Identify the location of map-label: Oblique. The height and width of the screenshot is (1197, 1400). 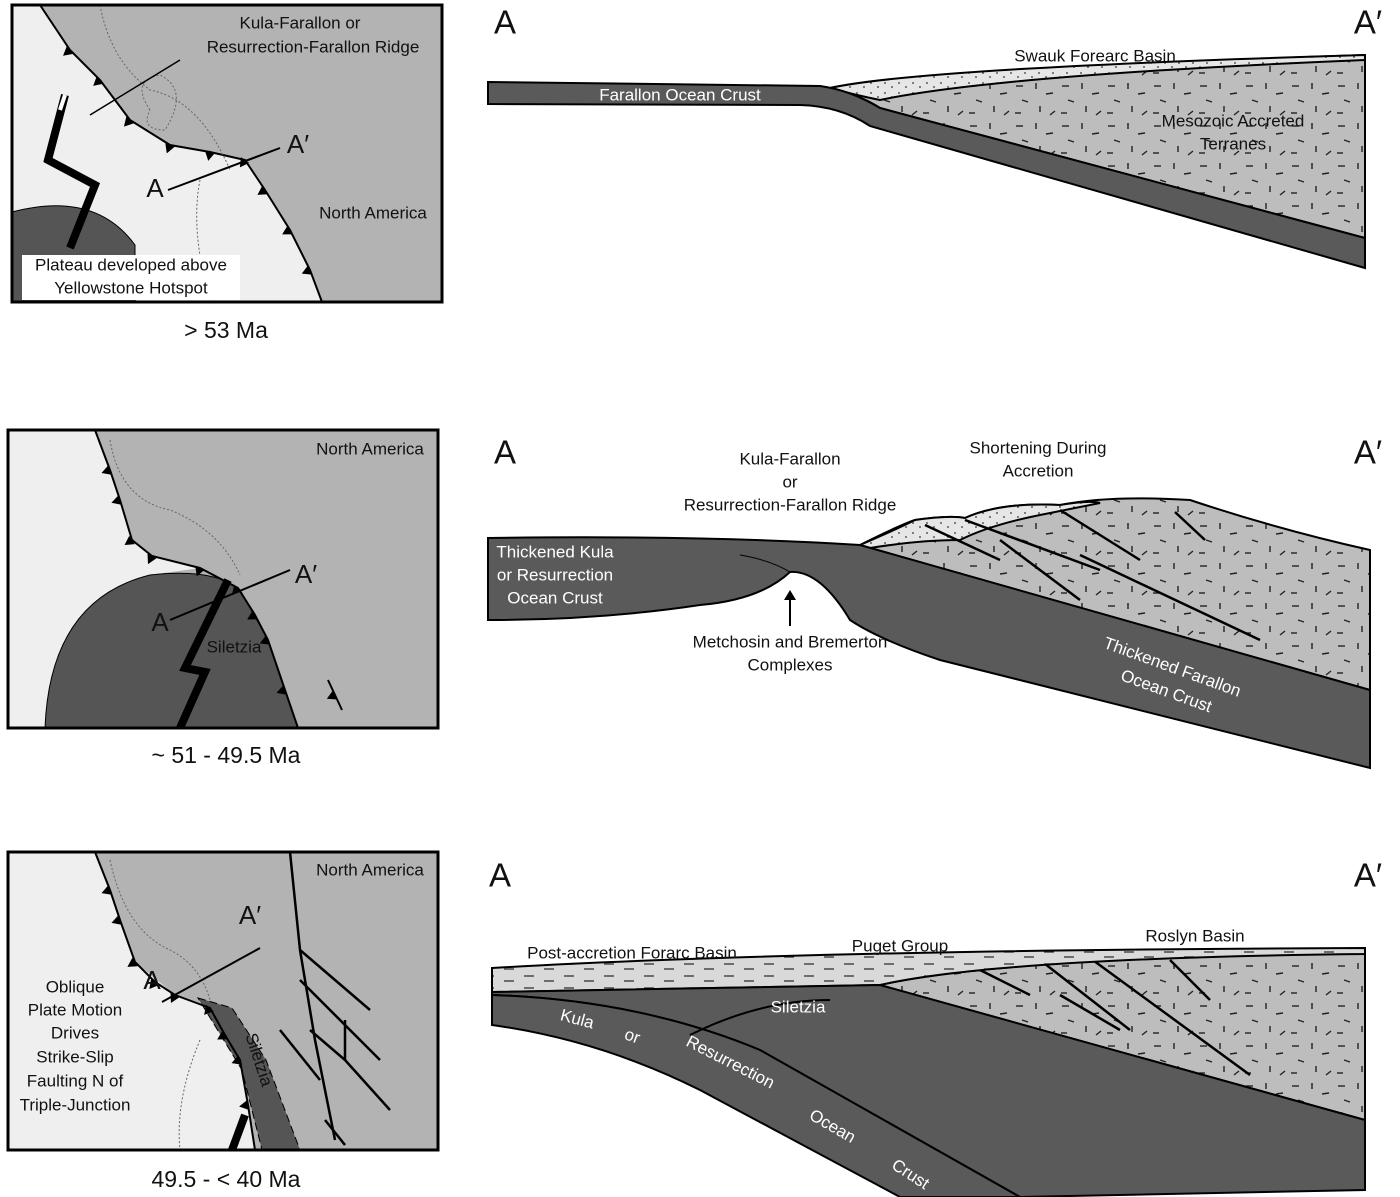
(75, 986).